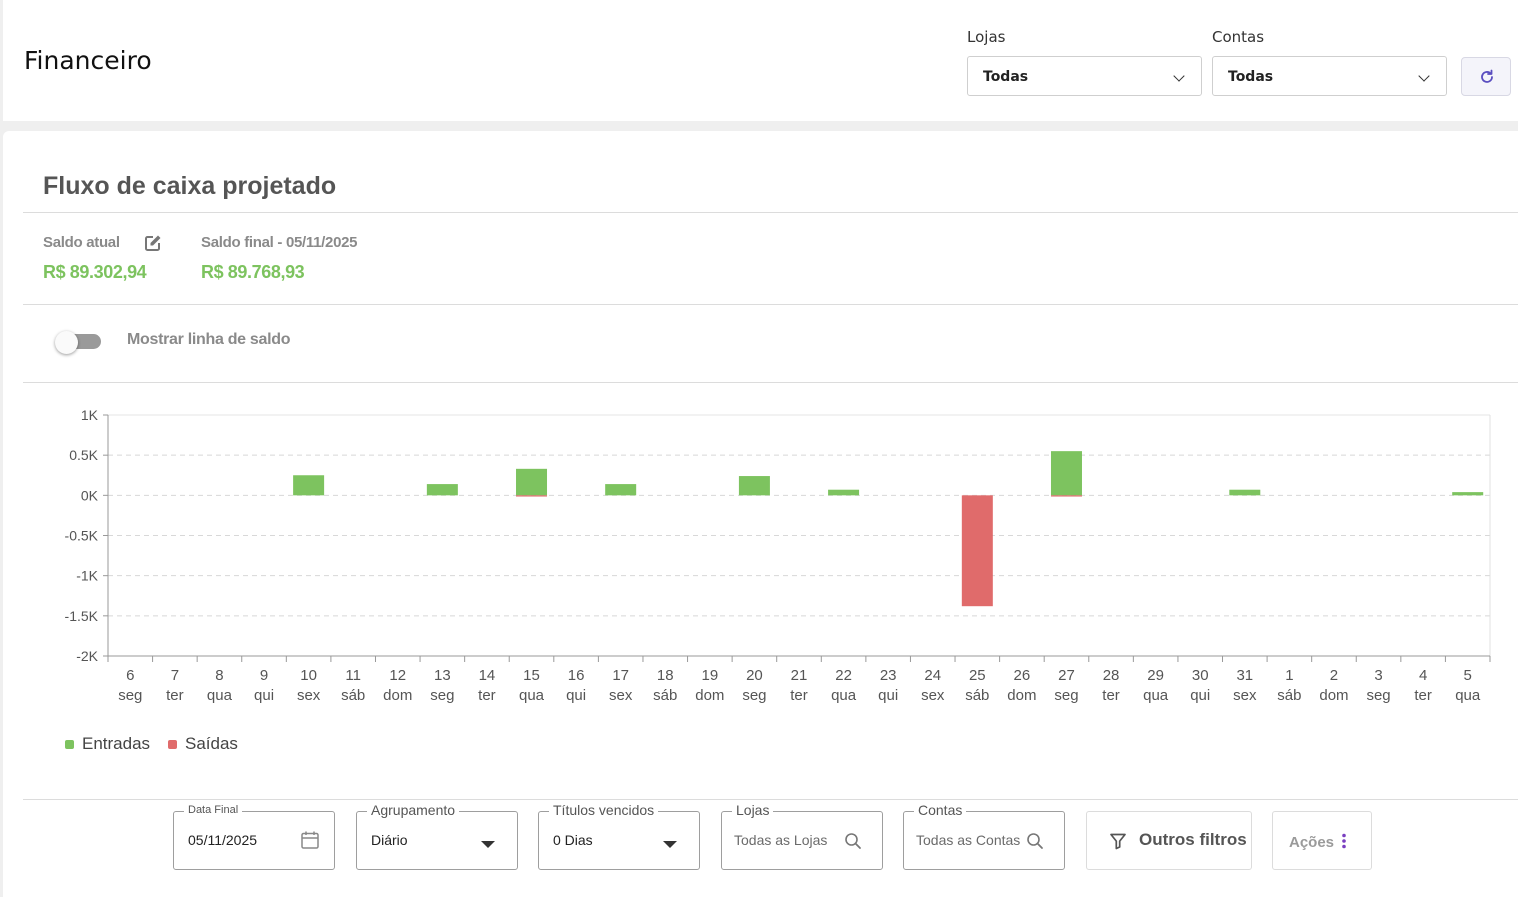  I want to click on x-tick-label: 11, so click(353, 675).